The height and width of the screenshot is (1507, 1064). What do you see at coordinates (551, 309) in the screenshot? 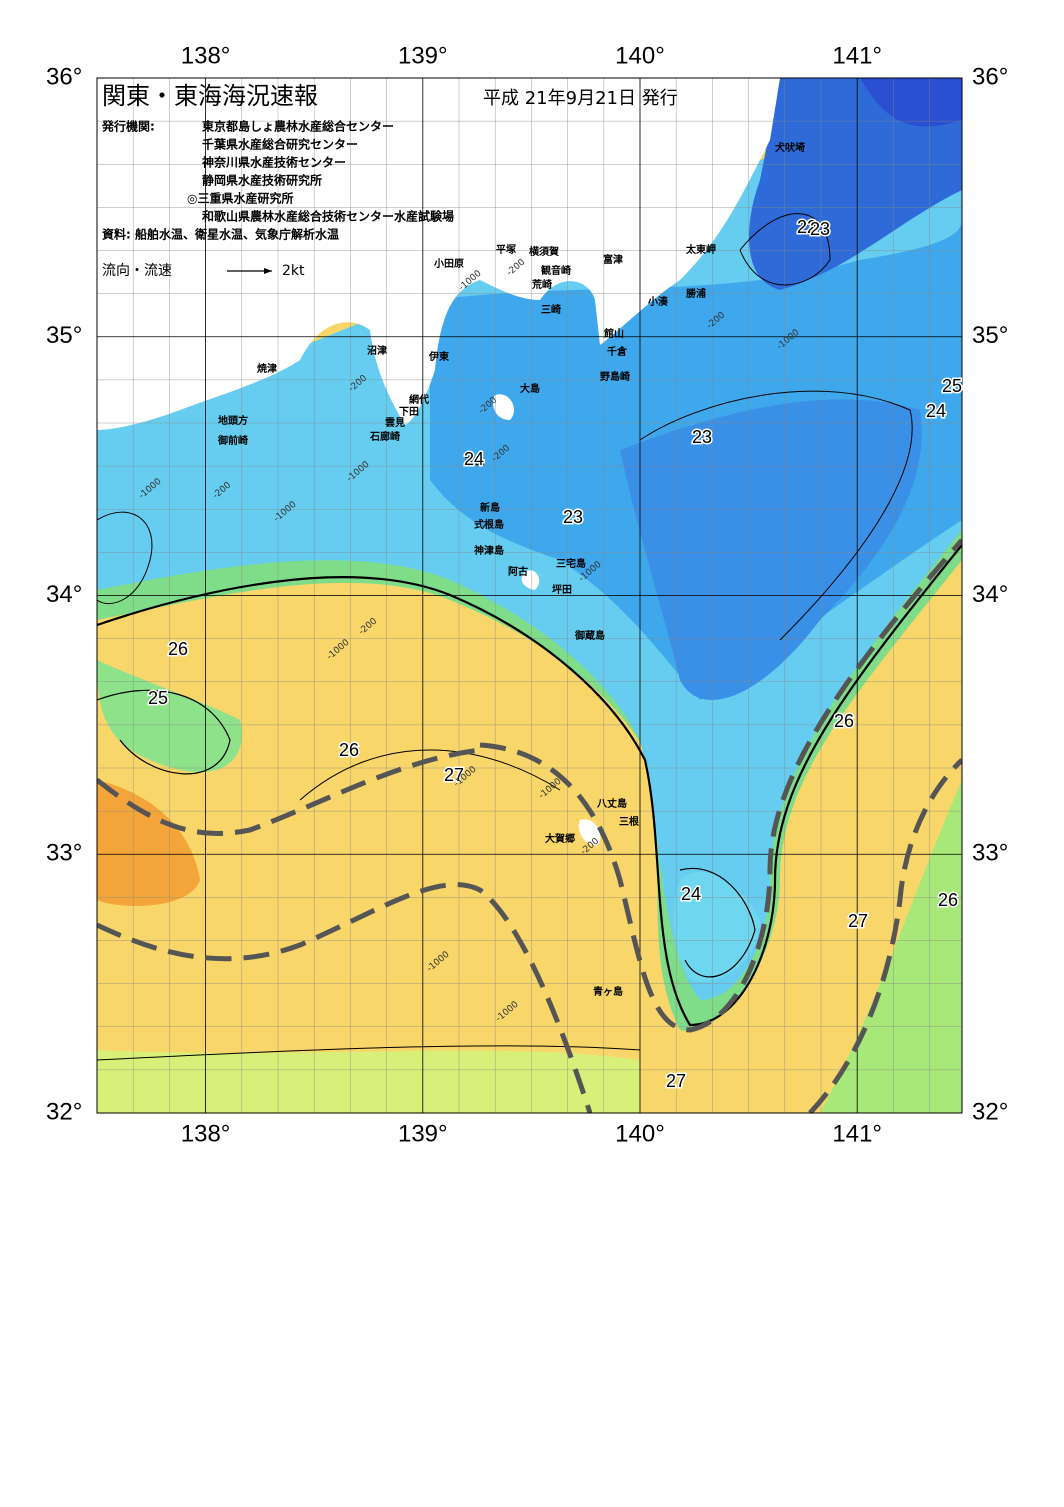
I see `place-name: 三崎` at bounding box center [551, 309].